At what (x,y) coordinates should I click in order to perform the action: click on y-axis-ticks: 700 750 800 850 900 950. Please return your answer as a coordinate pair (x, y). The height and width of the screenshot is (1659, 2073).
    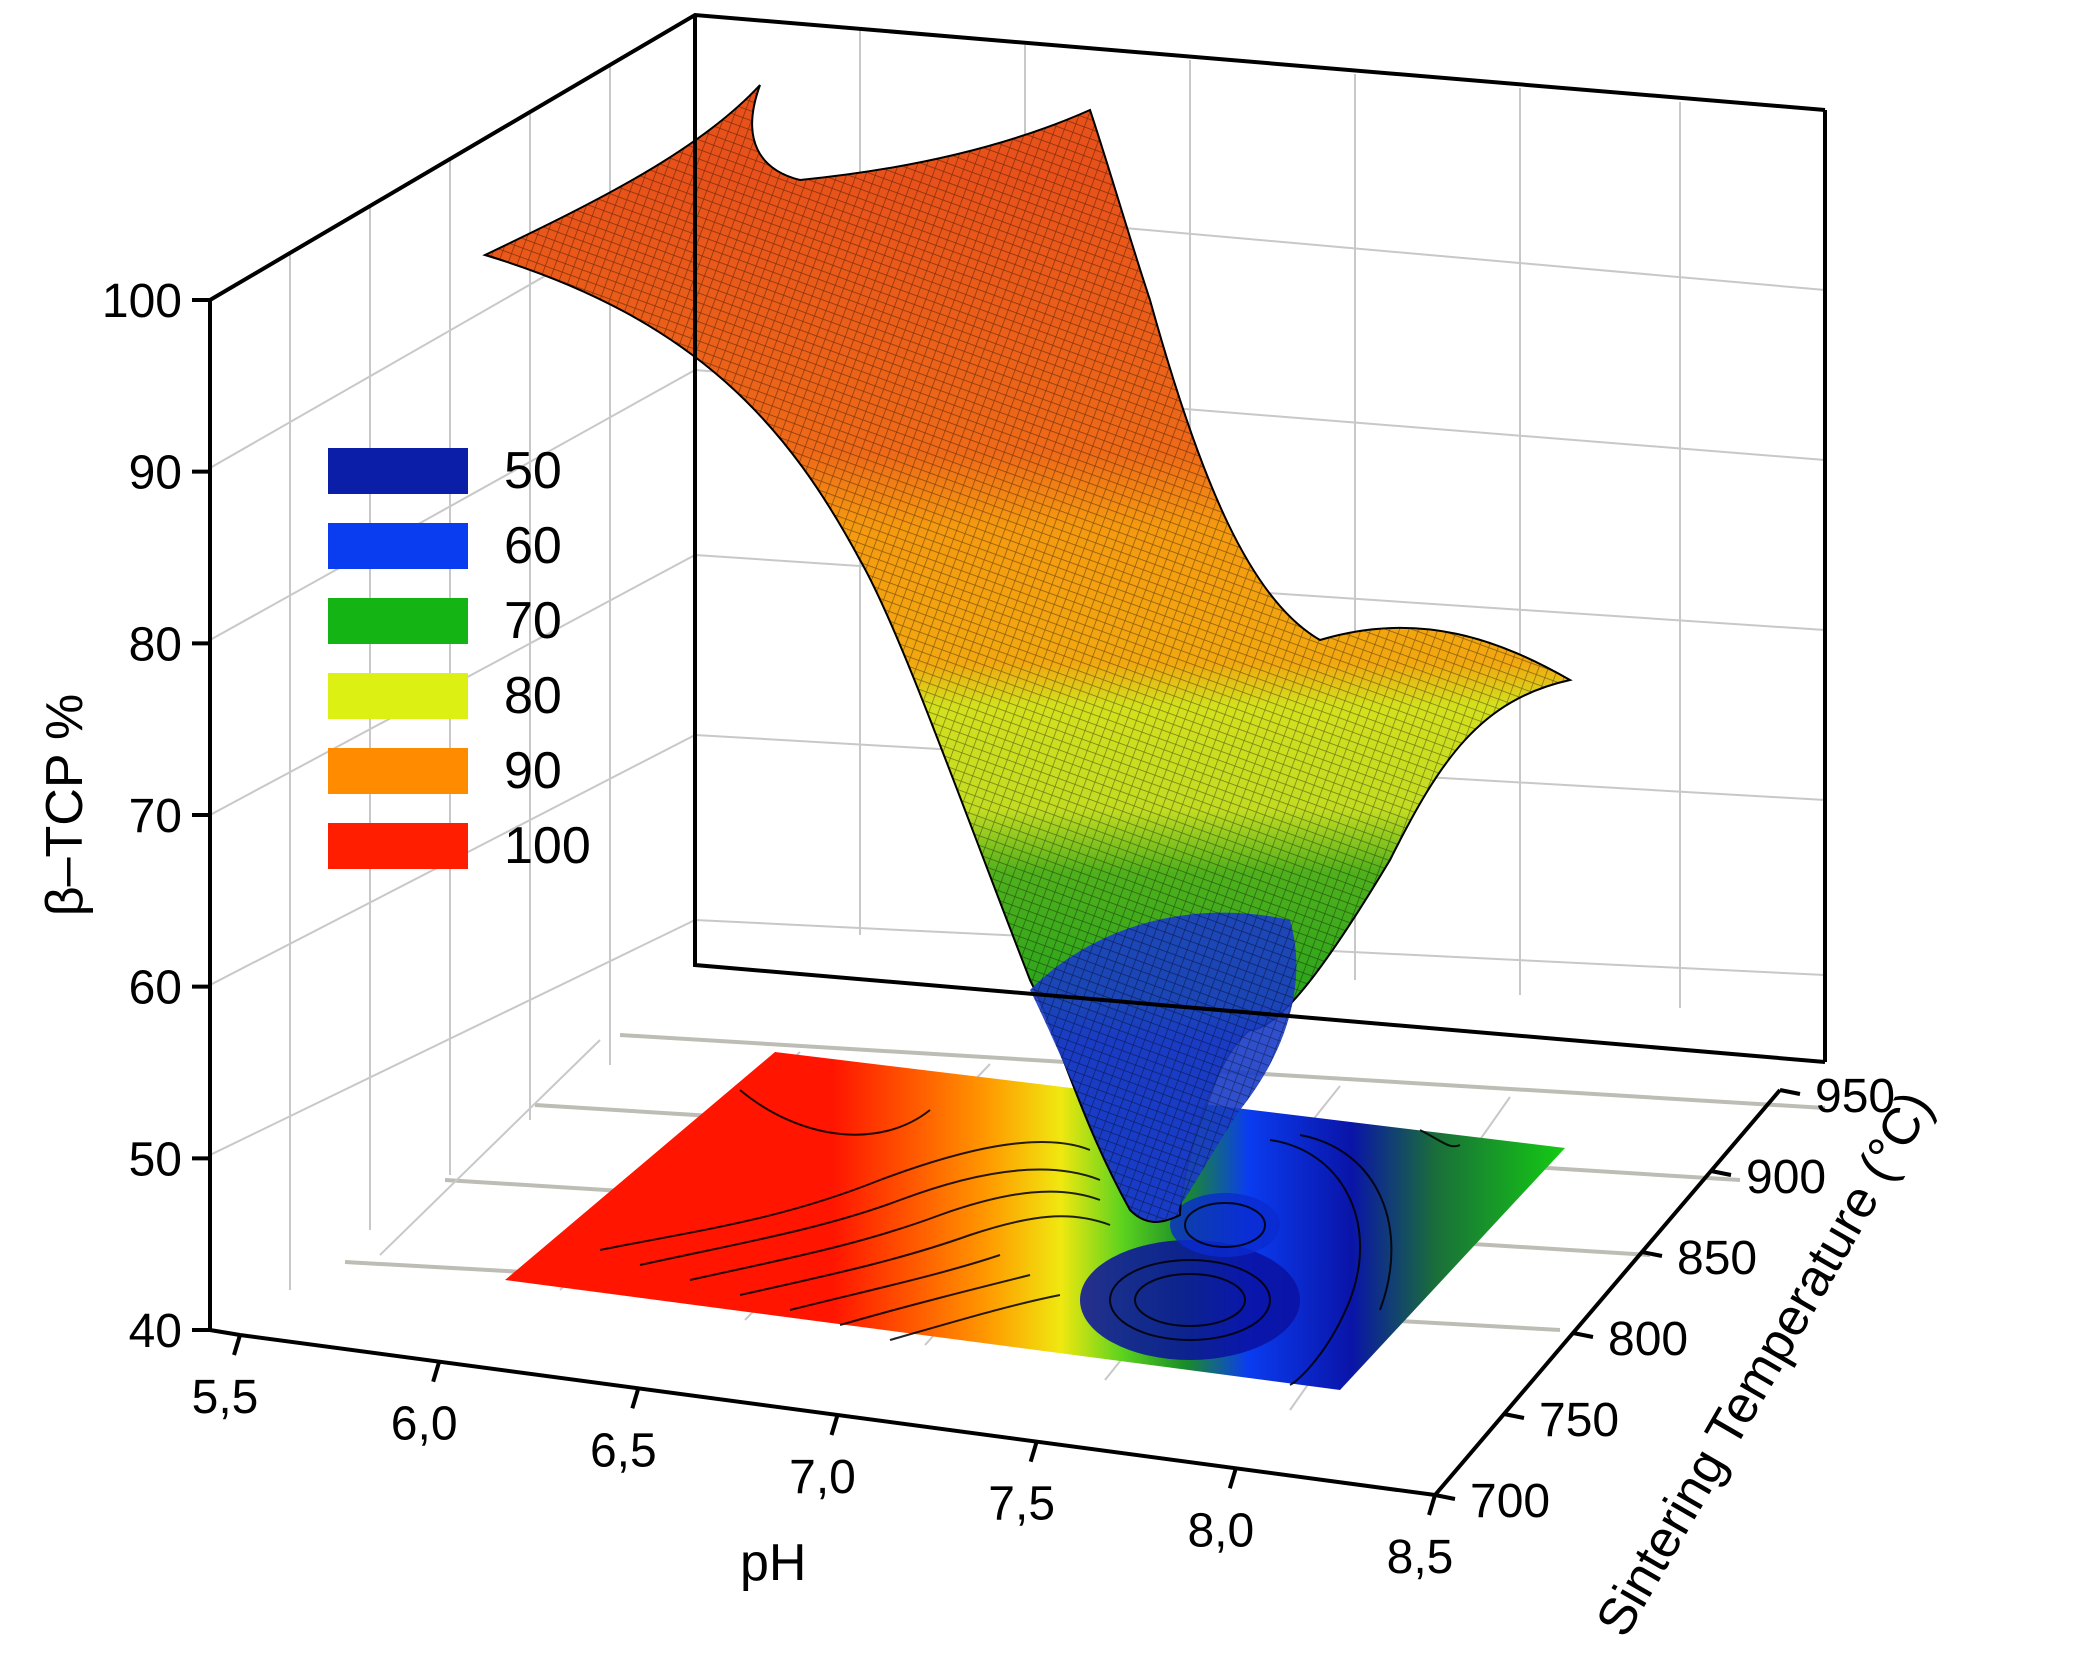
    Looking at the image, I should click on (1664, 1299).